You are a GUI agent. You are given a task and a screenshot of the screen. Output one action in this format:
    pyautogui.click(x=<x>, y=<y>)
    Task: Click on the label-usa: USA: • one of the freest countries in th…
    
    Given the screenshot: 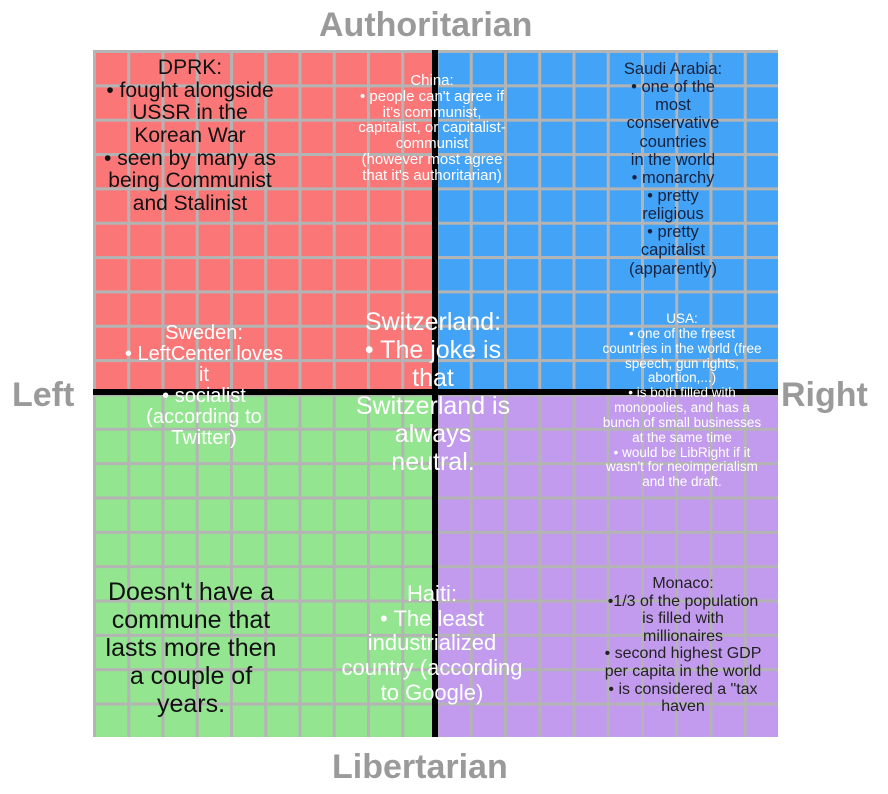 What is the action you would take?
    pyautogui.click(x=682, y=400)
    